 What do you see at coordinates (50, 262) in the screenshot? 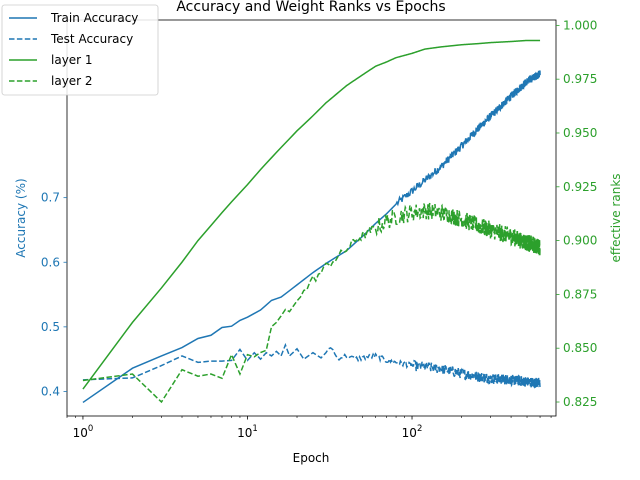
I see `y-left-tick-label: 0.6` at bounding box center [50, 262].